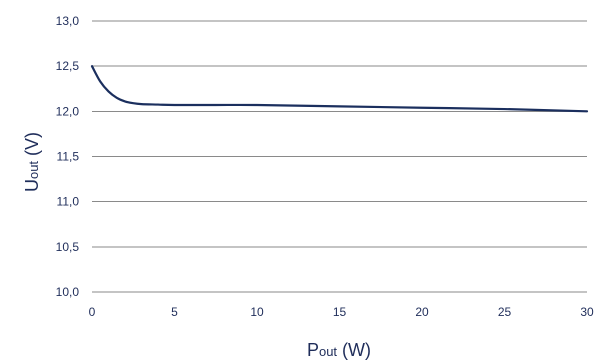 The width and height of the screenshot is (612, 363). I want to click on y-tick-label: 13,0, so click(68, 21).